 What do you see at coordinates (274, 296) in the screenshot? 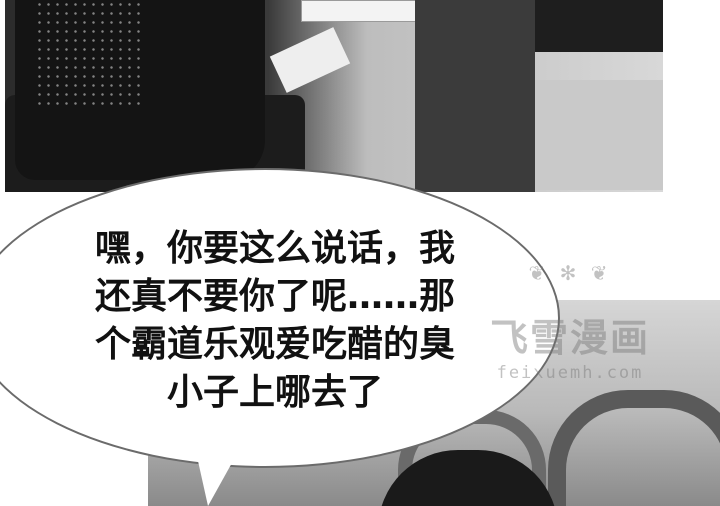
I see `dialogue-line: 还真不要你了呢……那` at bounding box center [274, 296].